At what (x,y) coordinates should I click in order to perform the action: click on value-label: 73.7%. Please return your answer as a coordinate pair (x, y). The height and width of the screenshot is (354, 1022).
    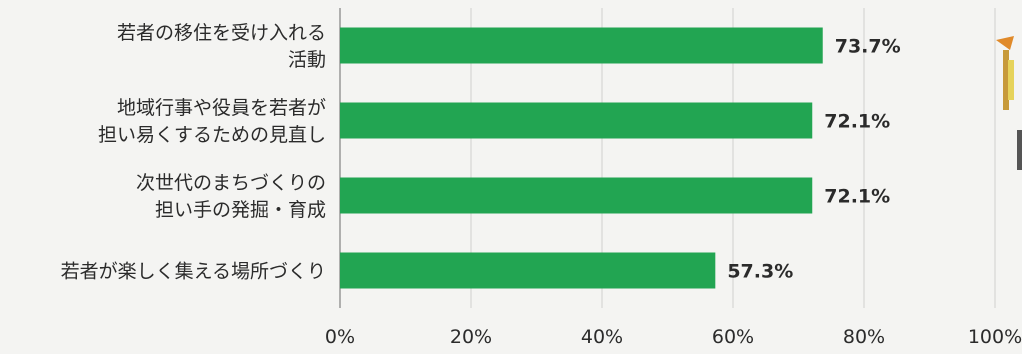
    Looking at the image, I should click on (868, 47).